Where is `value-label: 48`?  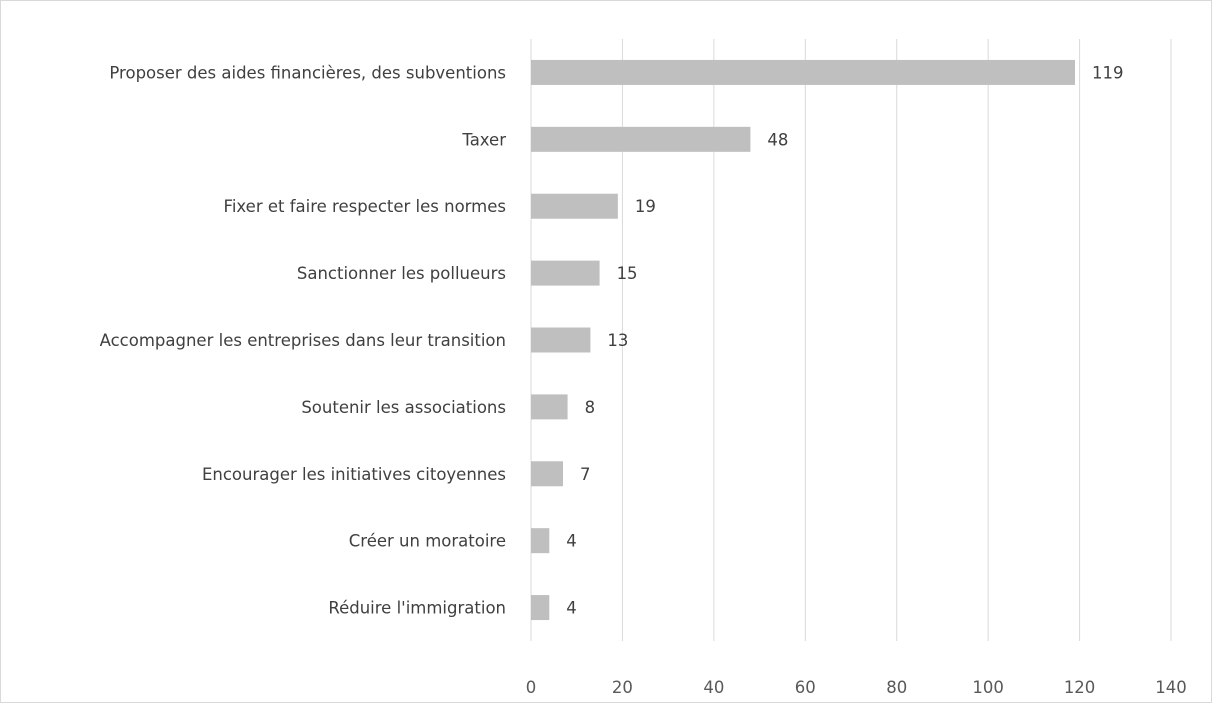
value-label: 48 is located at coordinates (777, 139).